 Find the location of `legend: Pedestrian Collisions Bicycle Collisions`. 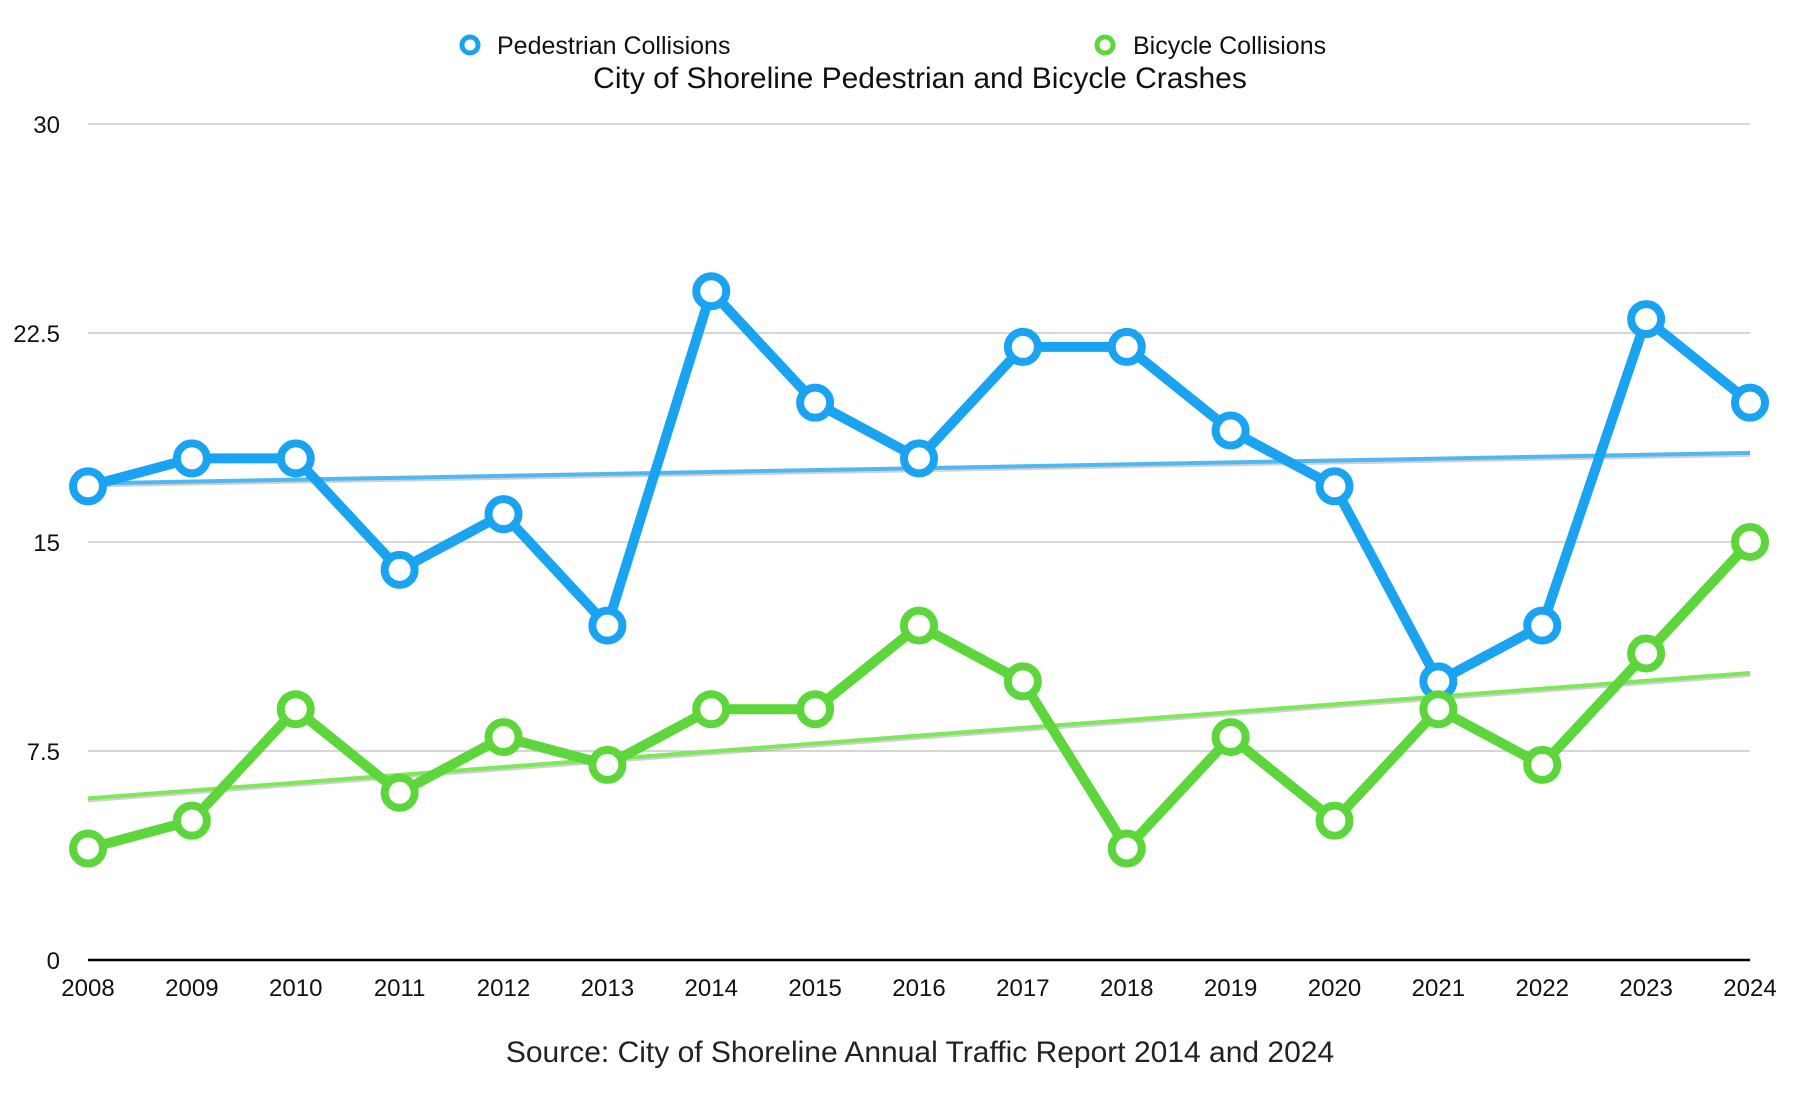

legend: Pedestrian Collisions Bicycle Collisions is located at coordinates (892, 46).